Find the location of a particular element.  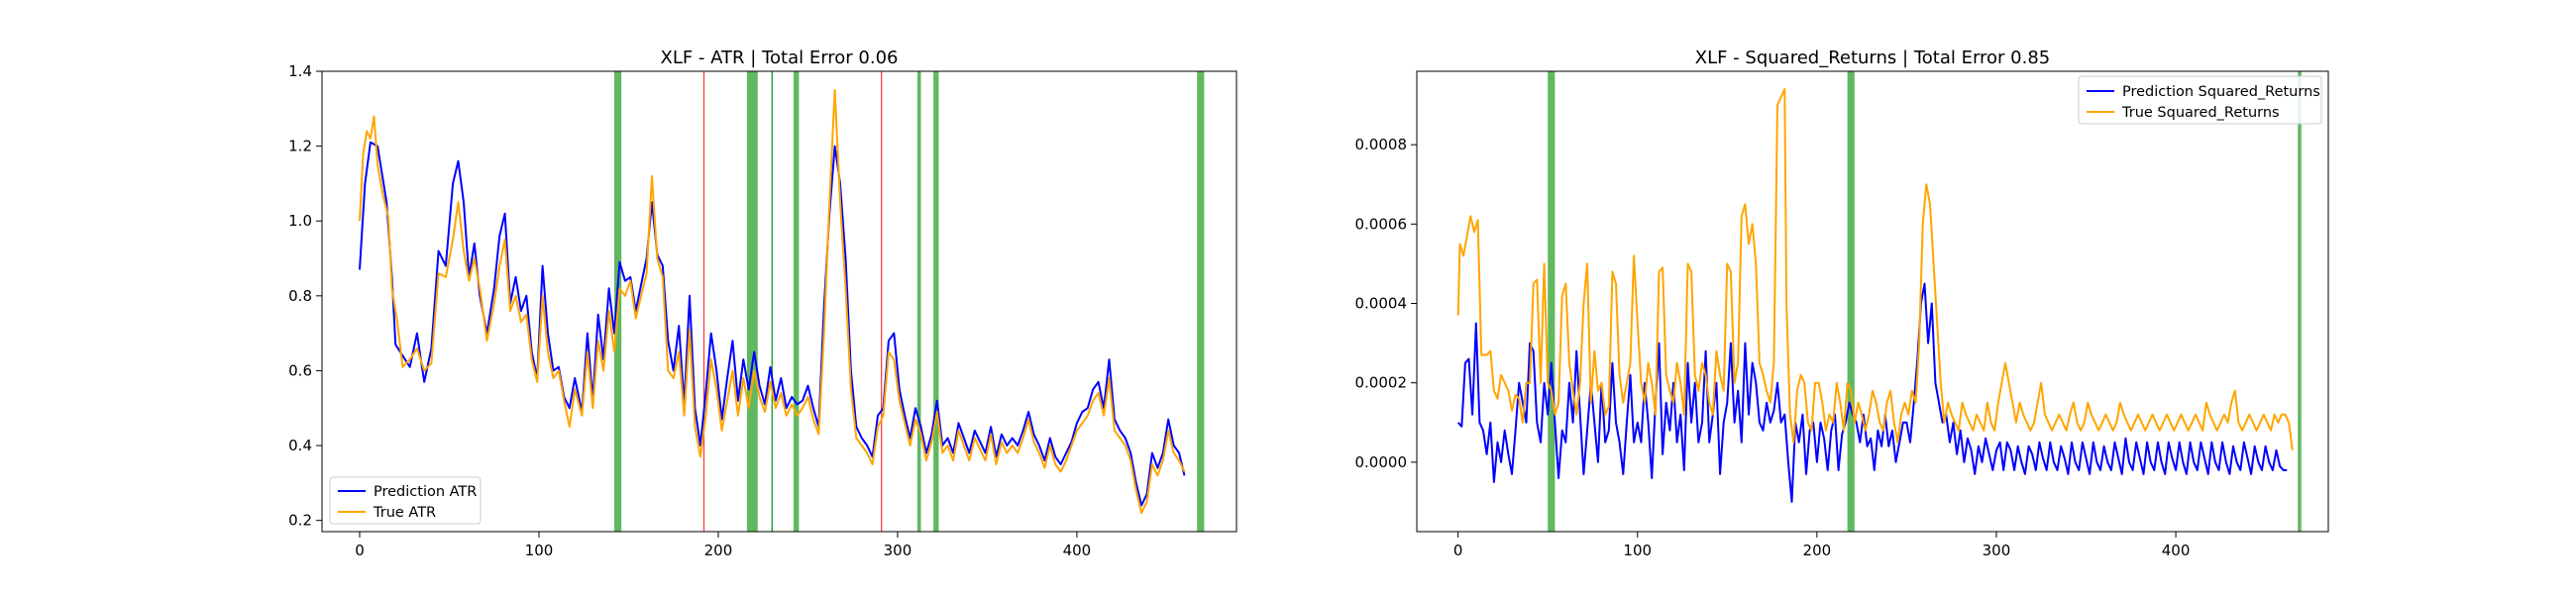

atr-x-tick-label: 400 is located at coordinates (1077, 550).